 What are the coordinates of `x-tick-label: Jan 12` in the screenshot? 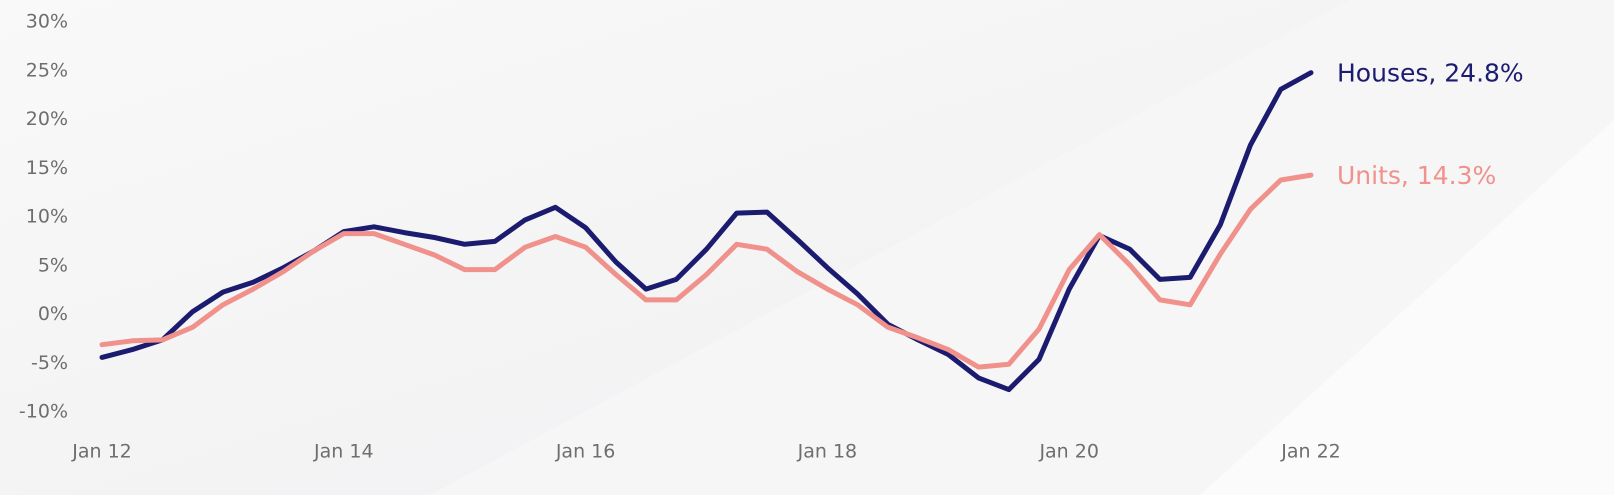 It's located at (101, 452).